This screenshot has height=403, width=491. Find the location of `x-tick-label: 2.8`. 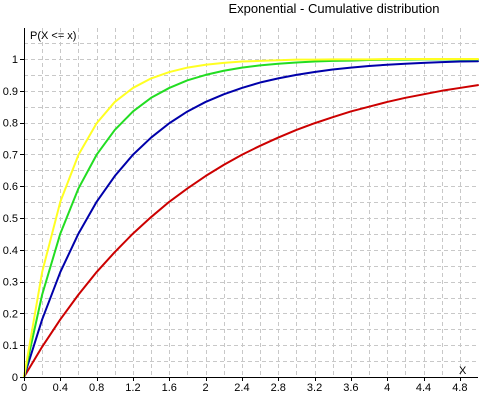

x-tick-label: 2.8 is located at coordinates (278, 388).